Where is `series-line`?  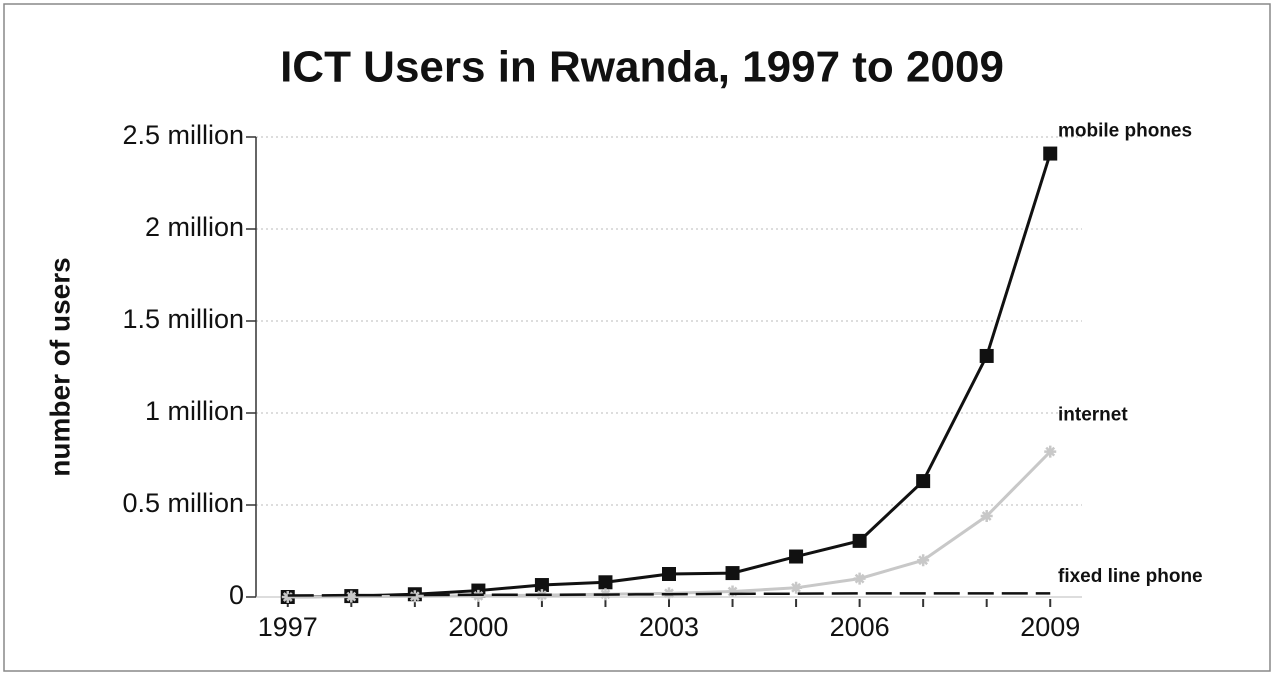
series-line is located at coordinates (669, 594).